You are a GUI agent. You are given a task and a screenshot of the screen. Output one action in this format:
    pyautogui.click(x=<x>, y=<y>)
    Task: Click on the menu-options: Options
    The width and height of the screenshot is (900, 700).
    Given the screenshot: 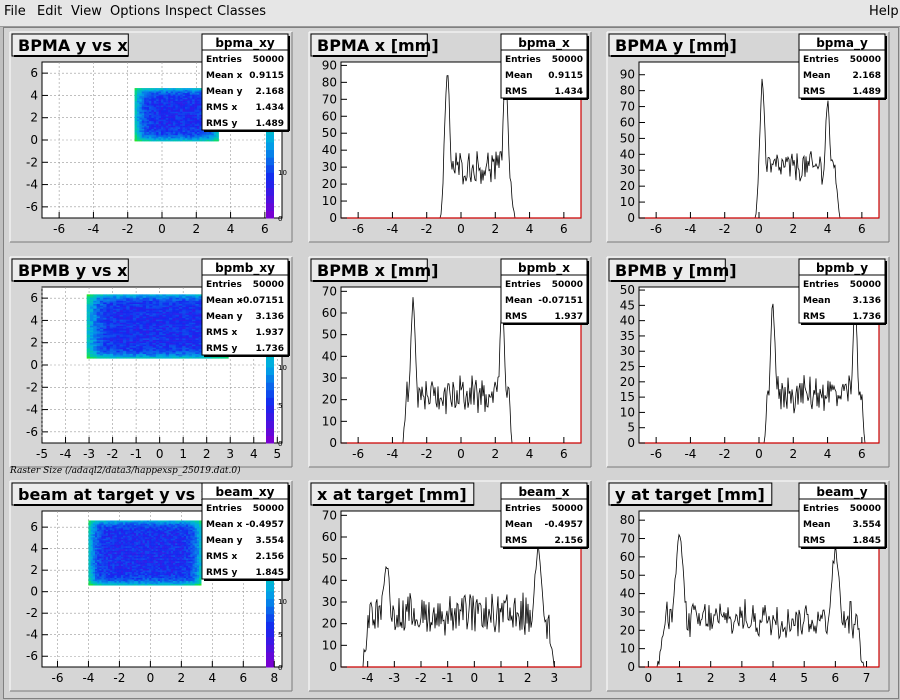 What is the action you would take?
    pyautogui.click(x=135, y=11)
    